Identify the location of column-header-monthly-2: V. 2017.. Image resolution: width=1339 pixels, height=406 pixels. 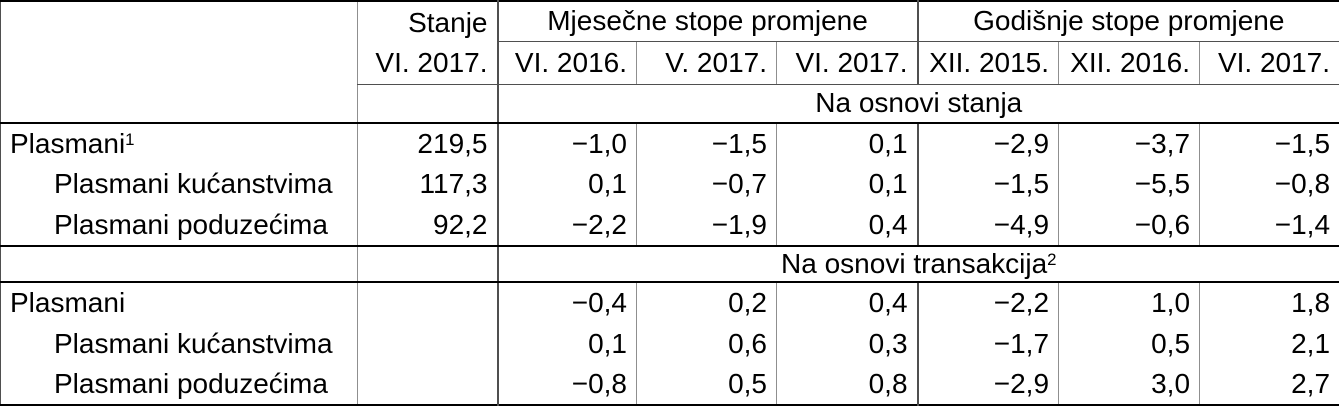
(706, 63).